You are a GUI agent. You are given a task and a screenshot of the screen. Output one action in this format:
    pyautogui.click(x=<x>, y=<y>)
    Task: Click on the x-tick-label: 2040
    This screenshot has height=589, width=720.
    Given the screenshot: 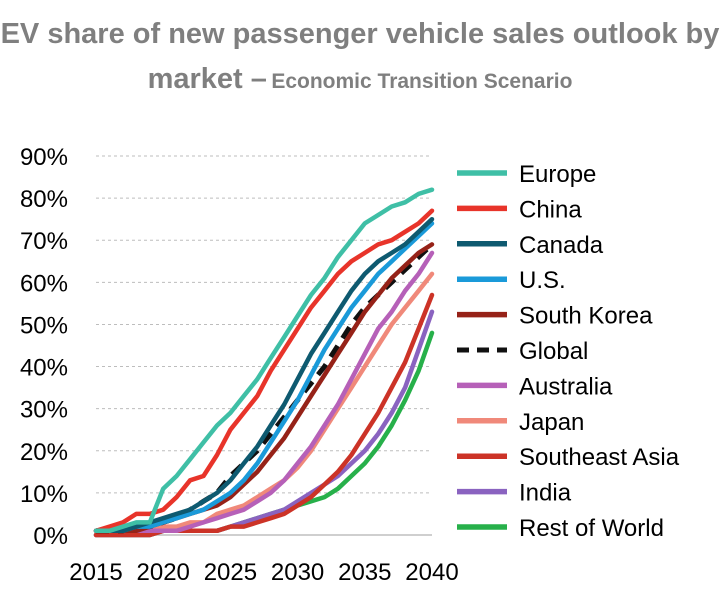 What is the action you would take?
    pyautogui.click(x=431, y=572)
    